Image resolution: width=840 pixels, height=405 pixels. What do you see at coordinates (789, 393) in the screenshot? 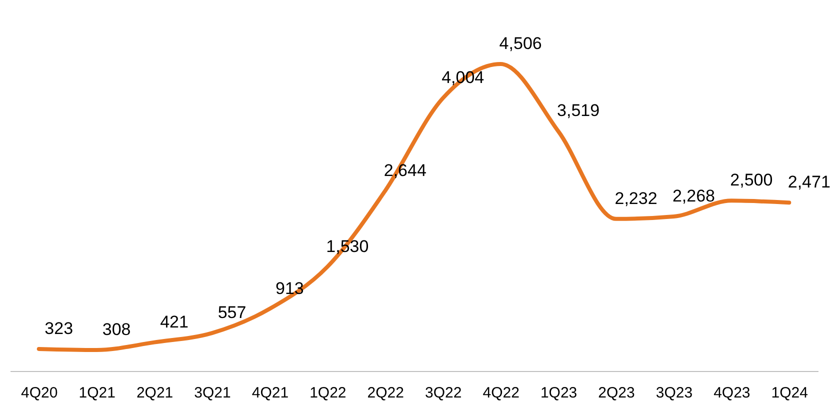
I see `x-tick-label: 1Q24` at bounding box center [789, 393].